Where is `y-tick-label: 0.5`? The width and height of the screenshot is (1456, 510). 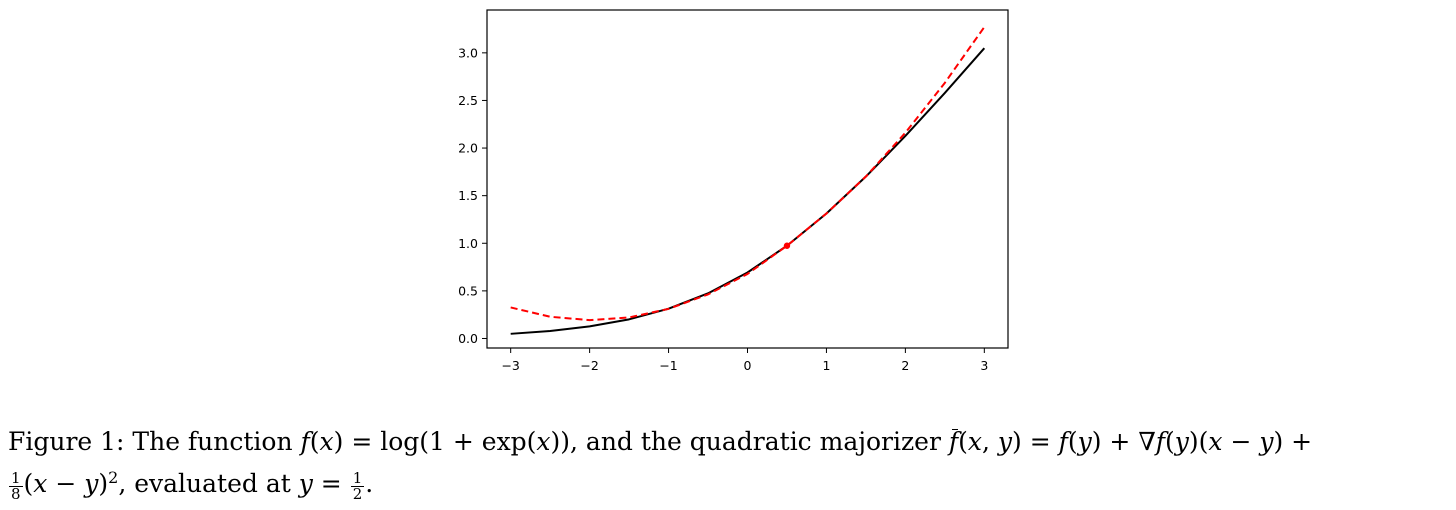 y-tick-label: 0.5 is located at coordinates (468, 290).